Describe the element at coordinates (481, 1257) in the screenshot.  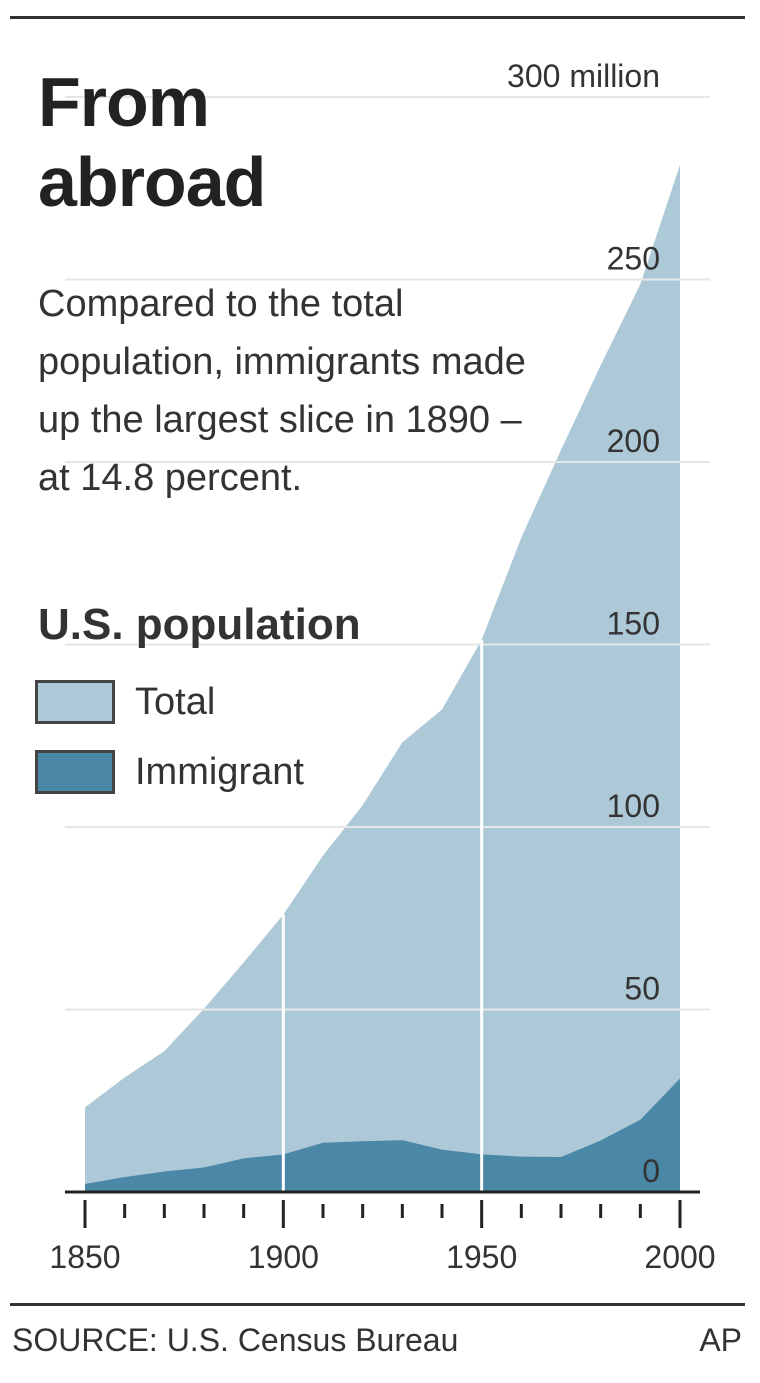
I see `x-tick-label-1950: 1950` at that location.